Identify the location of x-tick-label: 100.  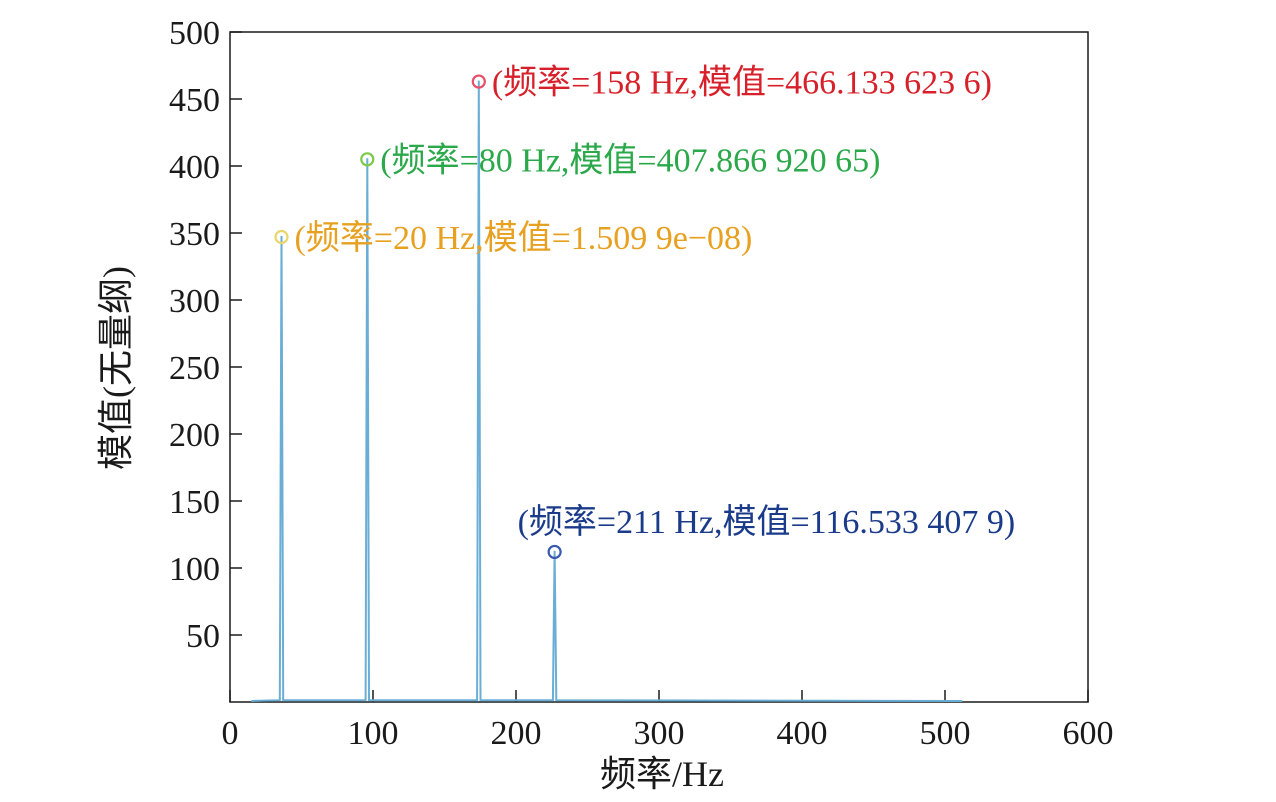
(373, 733).